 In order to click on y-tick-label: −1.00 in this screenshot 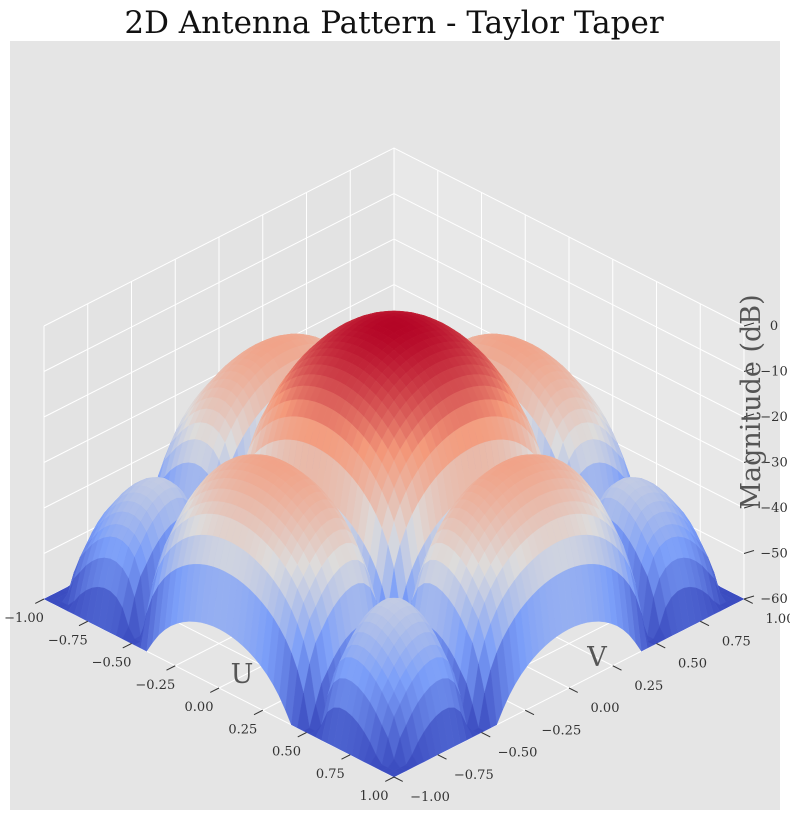, I will do `click(430, 797)`.